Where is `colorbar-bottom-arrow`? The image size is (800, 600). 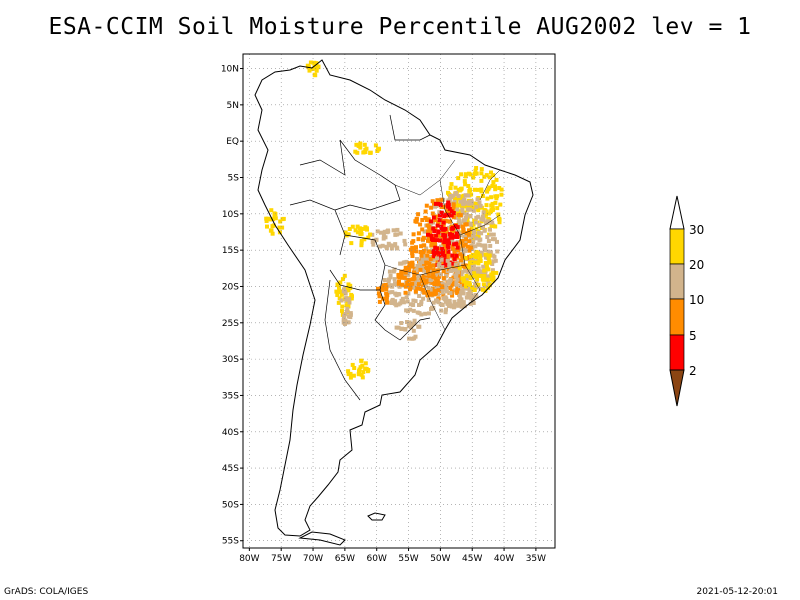
colorbar-bottom-arrow is located at coordinates (677, 388).